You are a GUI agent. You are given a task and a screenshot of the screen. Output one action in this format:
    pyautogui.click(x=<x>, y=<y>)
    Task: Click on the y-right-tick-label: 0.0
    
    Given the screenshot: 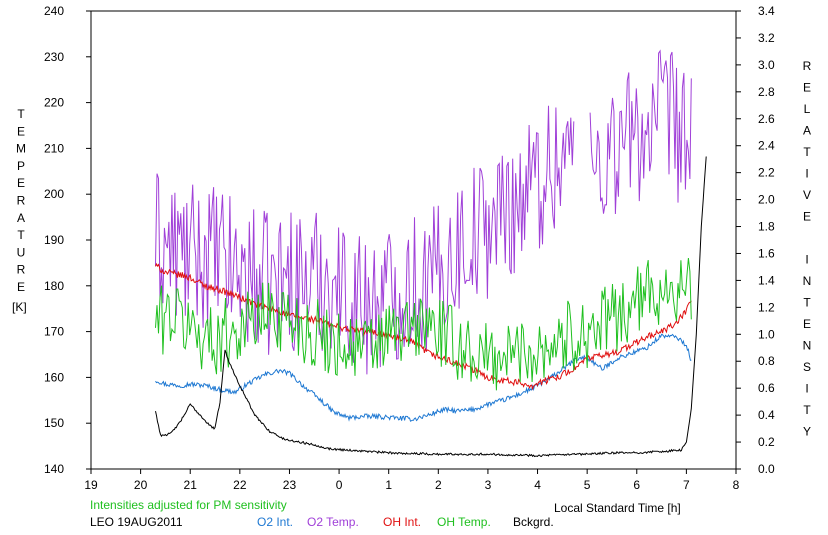 What is the action you would take?
    pyautogui.click(x=766, y=469)
    